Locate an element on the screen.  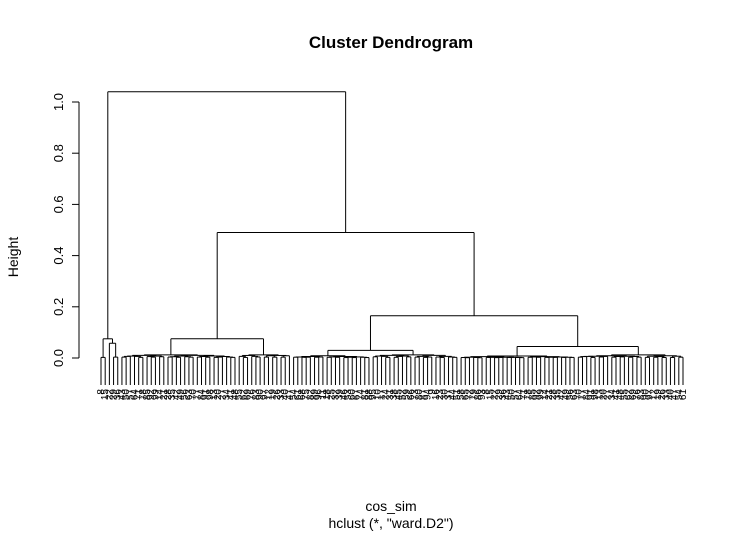
leaf-label-83: 37 is located at coordinates (449, 395).